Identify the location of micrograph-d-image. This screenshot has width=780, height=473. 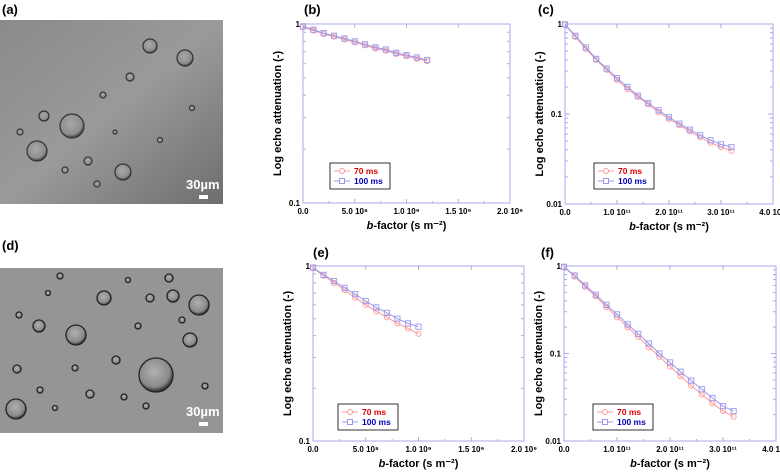
(111, 350).